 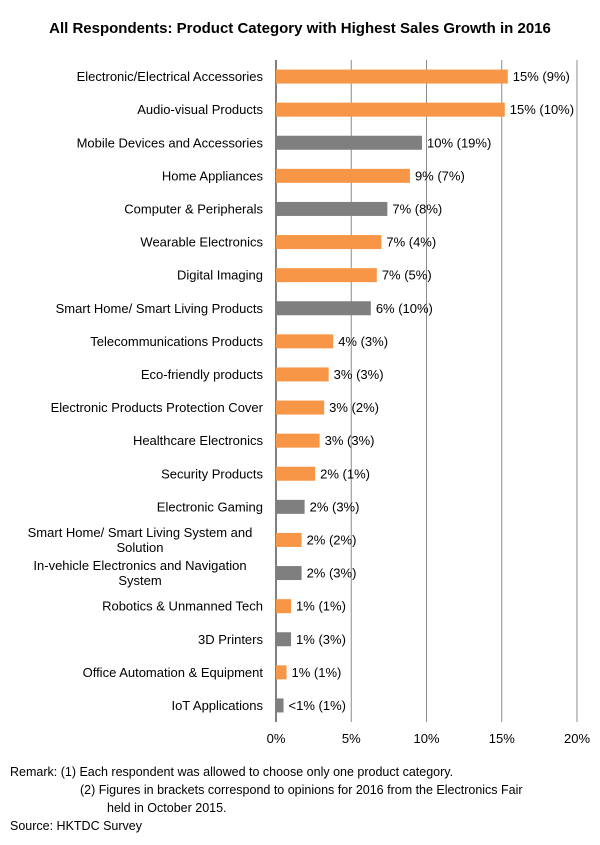 What do you see at coordinates (577, 738) in the screenshot?
I see `x-tick-label: 20%` at bounding box center [577, 738].